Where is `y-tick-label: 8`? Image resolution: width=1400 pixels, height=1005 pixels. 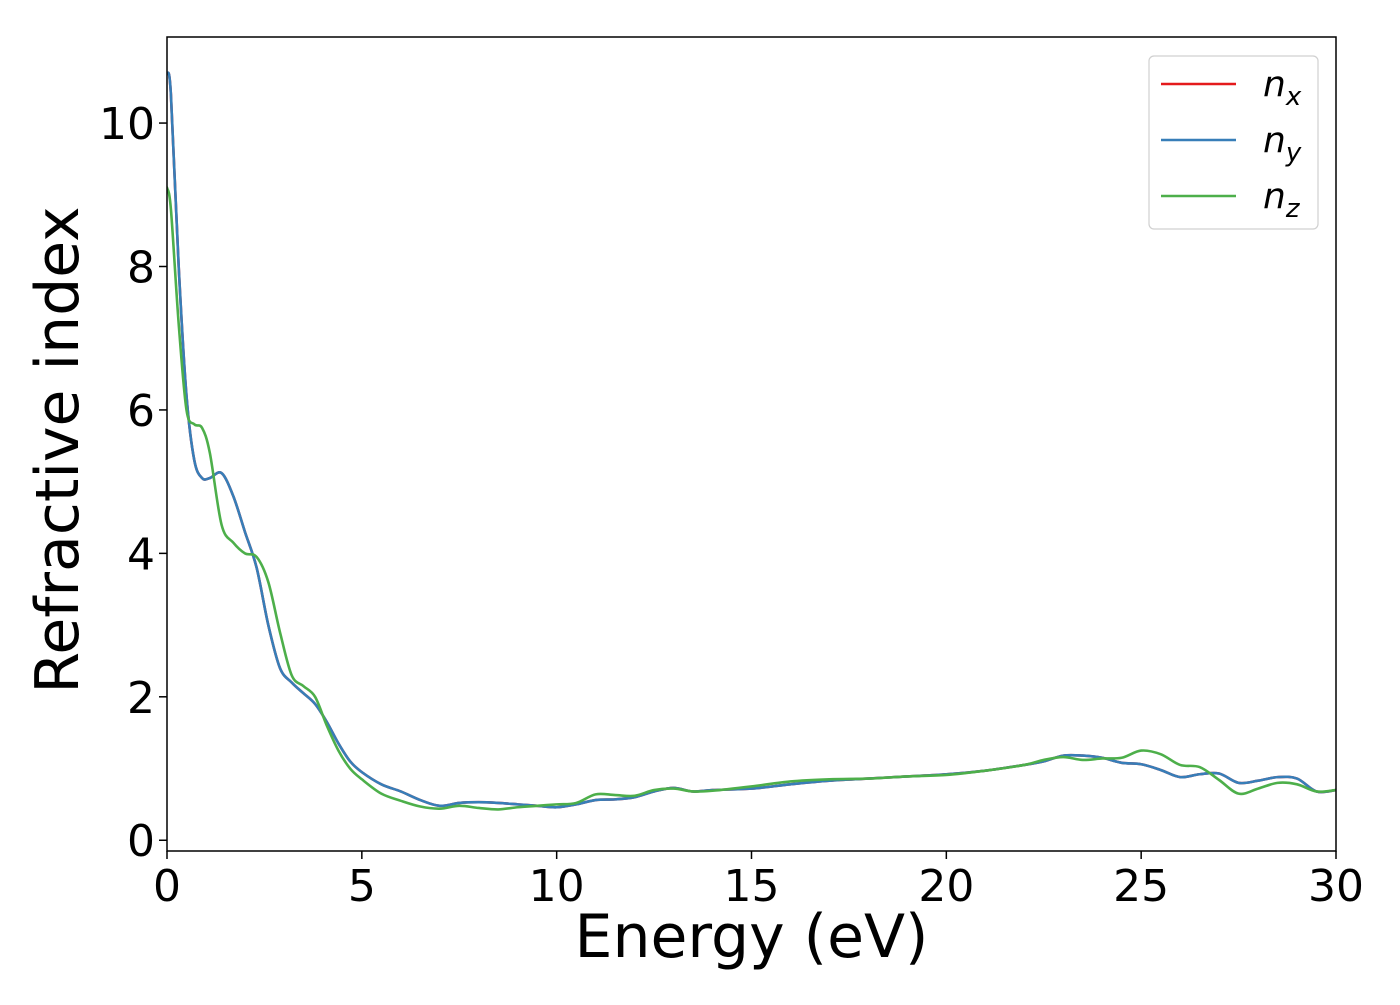 y-tick-label: 8 is located at coordinates (141, 267).